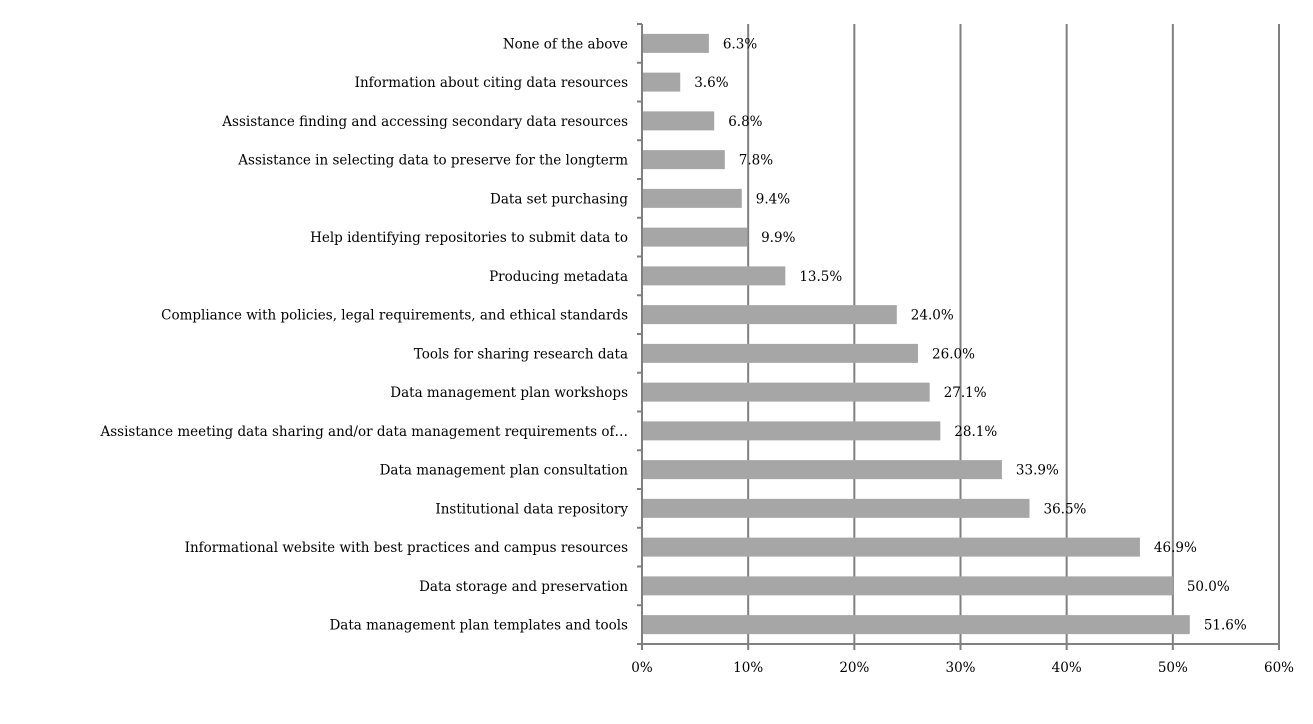 The image size is (1313, 724). I want to click on data-label: 3.6%, so click(711, 83).